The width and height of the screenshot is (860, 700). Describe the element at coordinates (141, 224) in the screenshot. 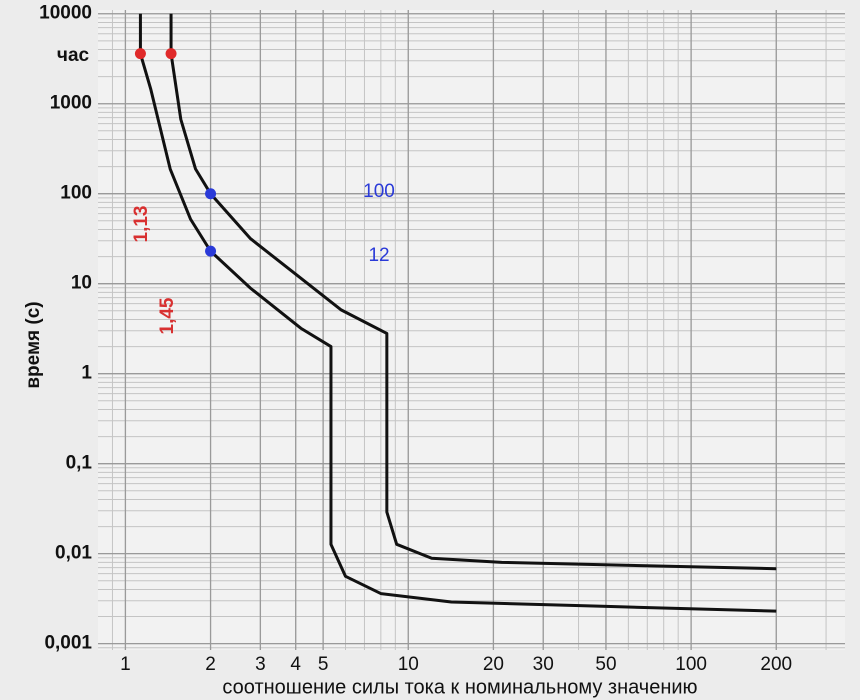

I see `annotation: 1,13` at that location.